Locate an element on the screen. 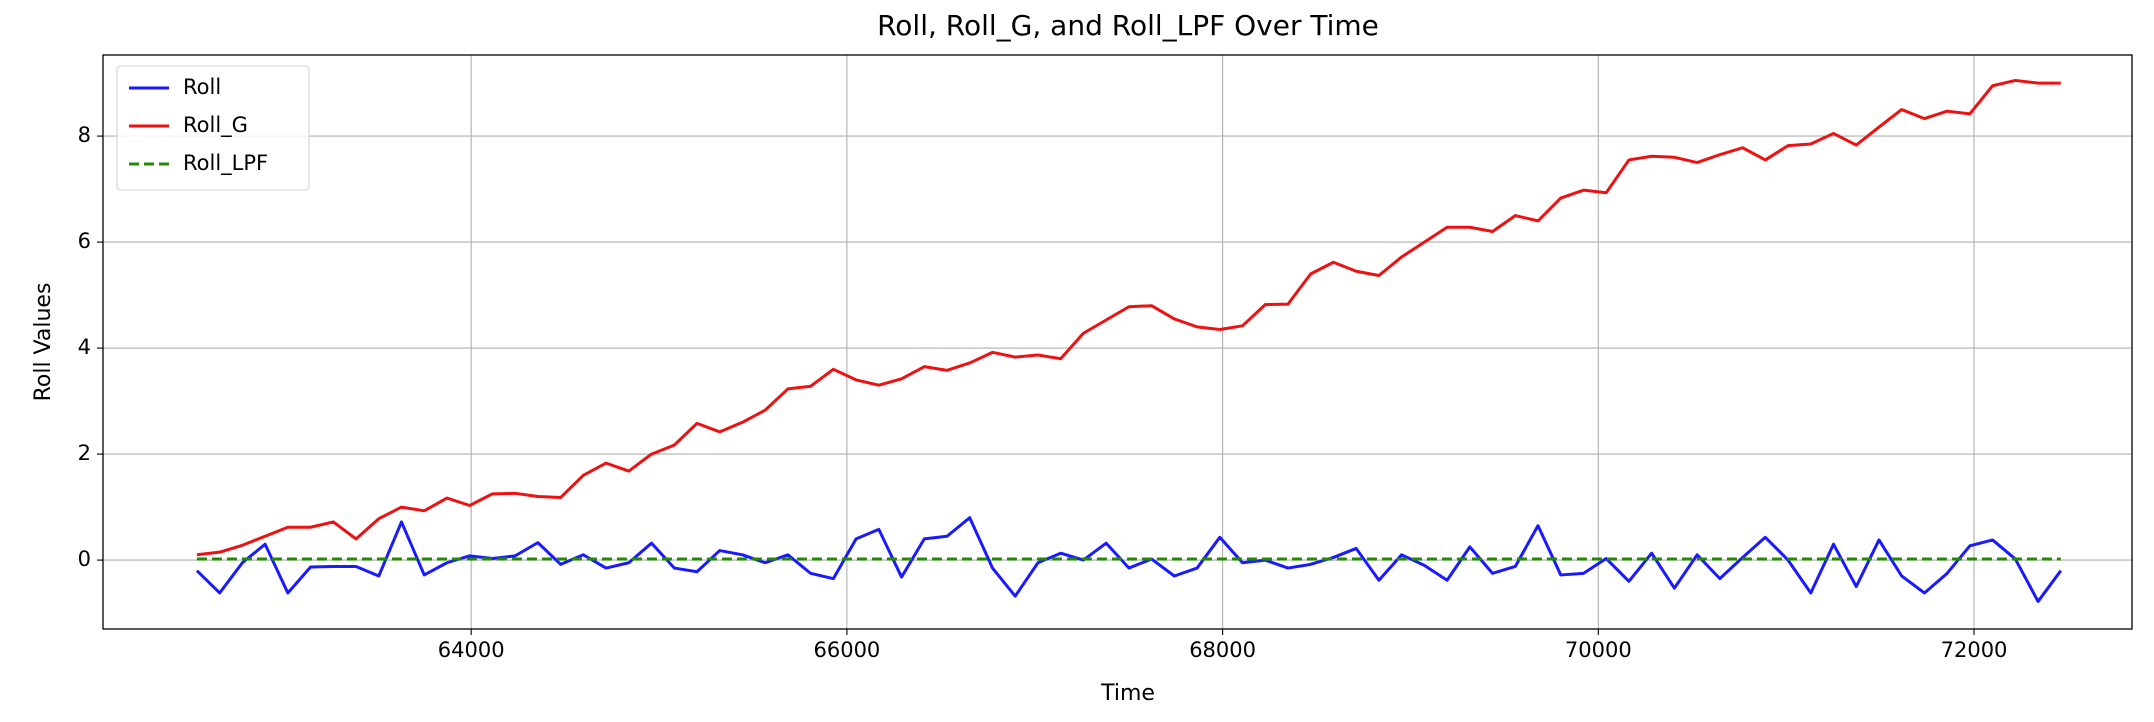 Image resolution: width=2154 pixels, height=722 pixels. x-tick-label: 68000 is located at coordinates (1222, 650).